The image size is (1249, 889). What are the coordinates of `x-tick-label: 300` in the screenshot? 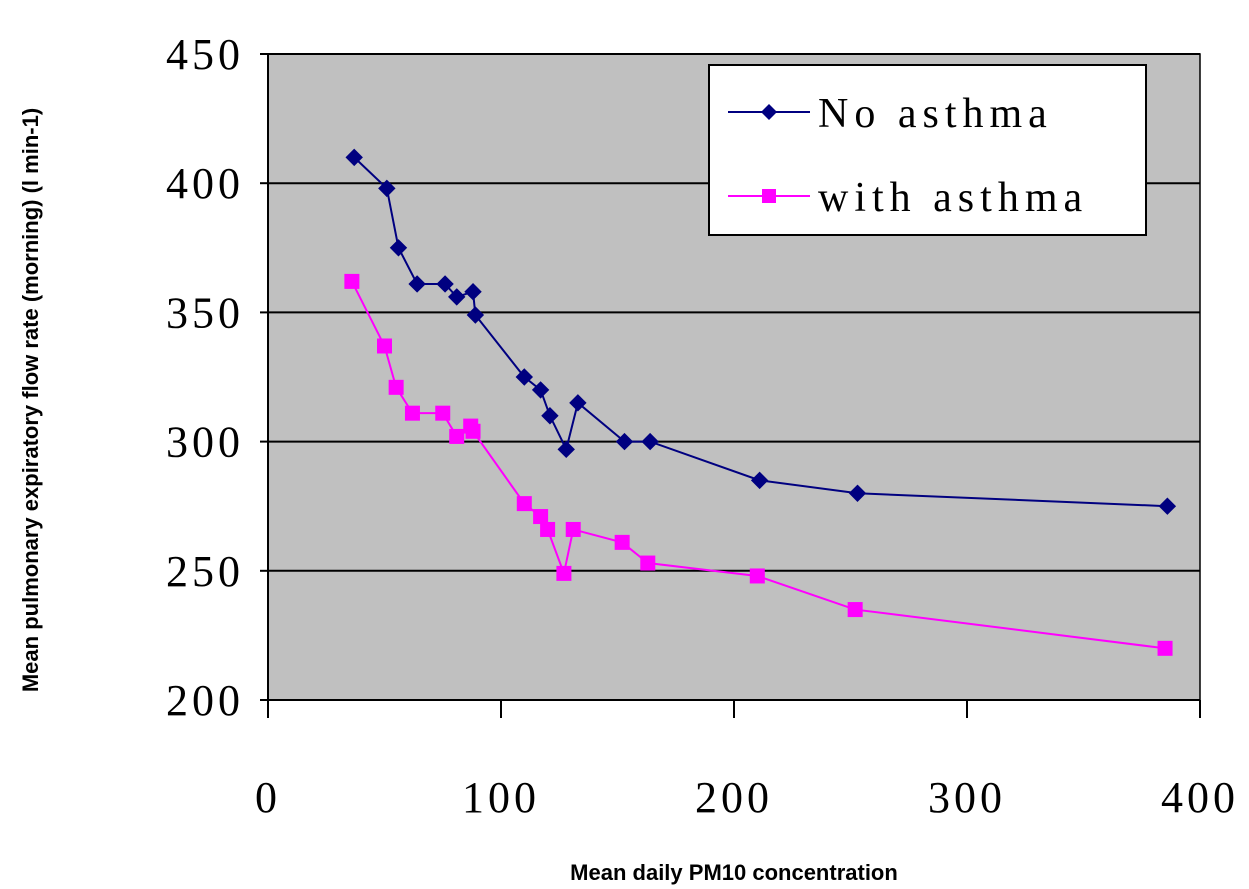 It's located at (967, 797).